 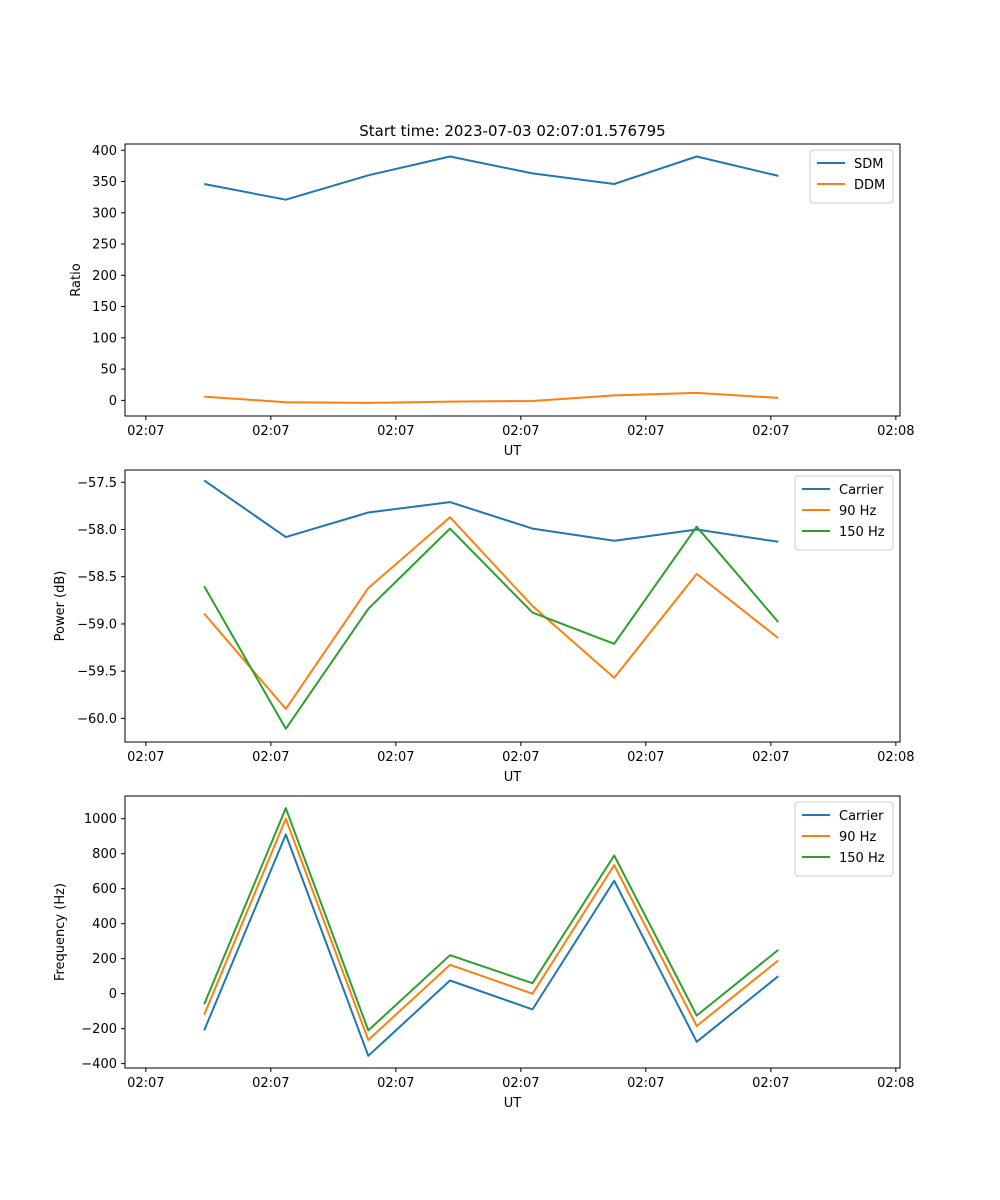 I want to click on y-tick-label: 1000, so click(x=100, y=819).